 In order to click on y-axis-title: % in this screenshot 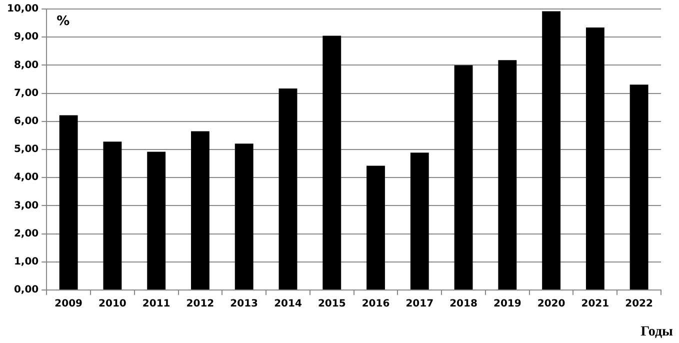, I will do `click(63, 21)`.